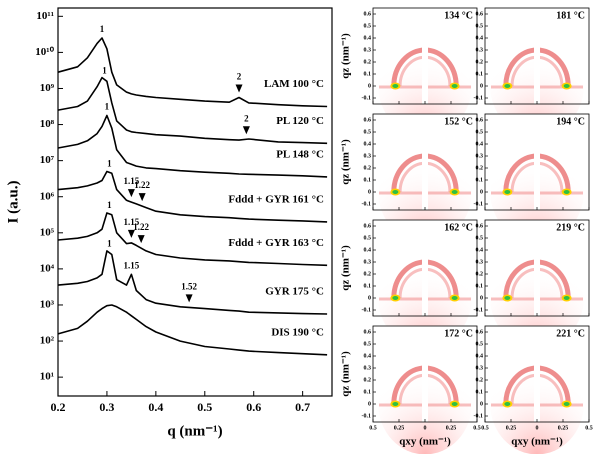 The width and height of the screenshot is (596, 454). I want to click on y-axis-label: I (a.u.), so click(13, 202).